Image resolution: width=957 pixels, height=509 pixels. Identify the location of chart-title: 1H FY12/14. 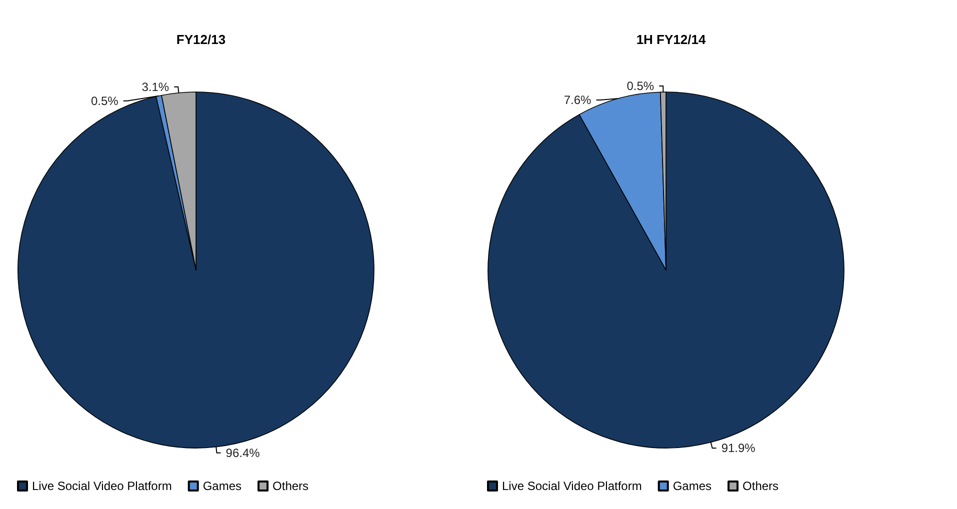
(671, 39).